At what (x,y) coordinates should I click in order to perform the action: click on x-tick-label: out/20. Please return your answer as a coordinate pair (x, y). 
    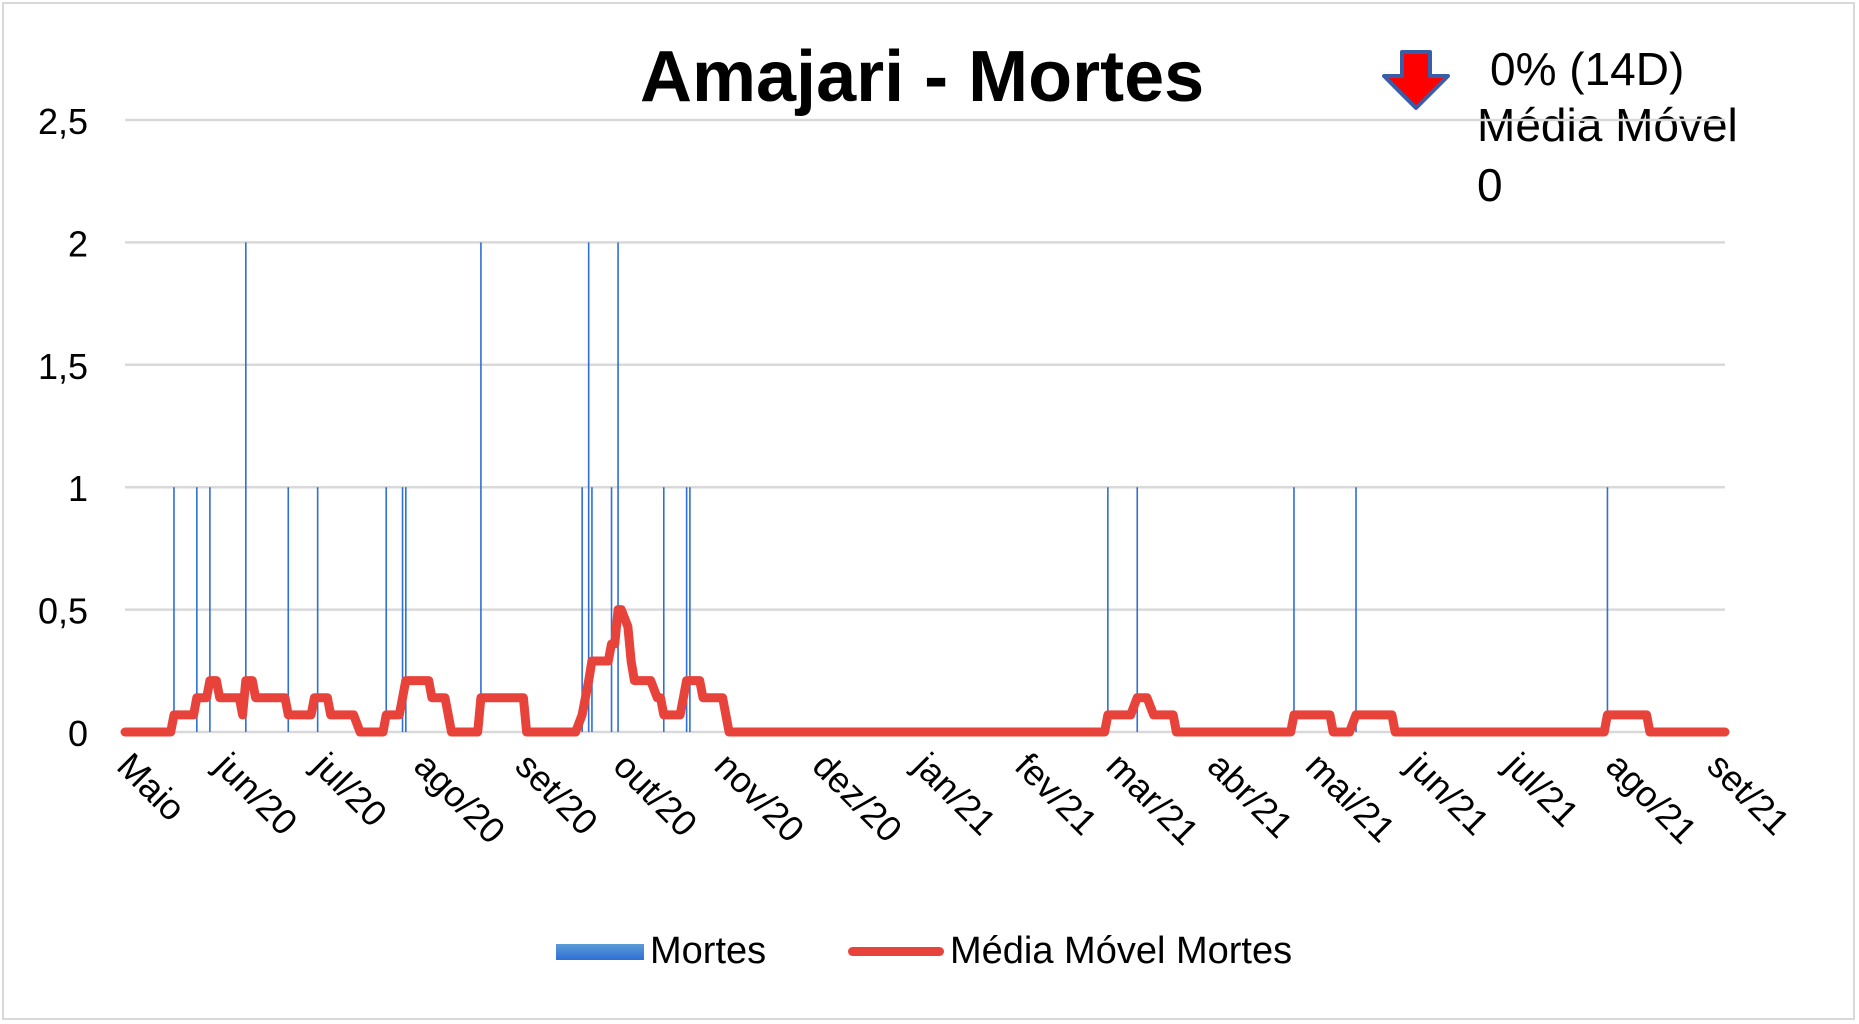
    Looking at the image, I should click on (656, 795).